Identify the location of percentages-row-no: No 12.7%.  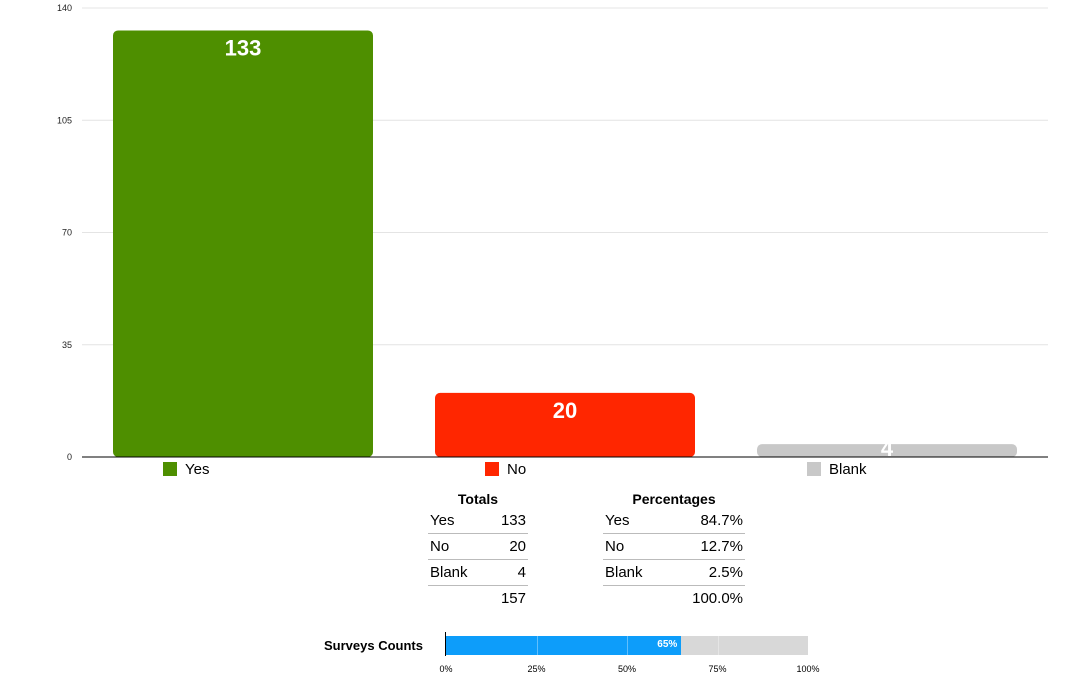
(674, 547).